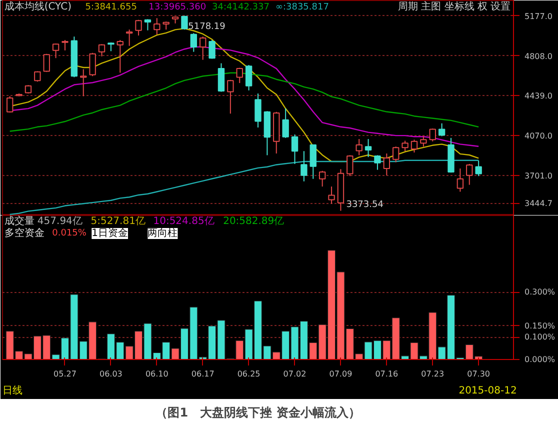 Image resolution: width=558 pixels, height=425 pixels. I want to click on annotation: 3373.54, so click(365, 205).